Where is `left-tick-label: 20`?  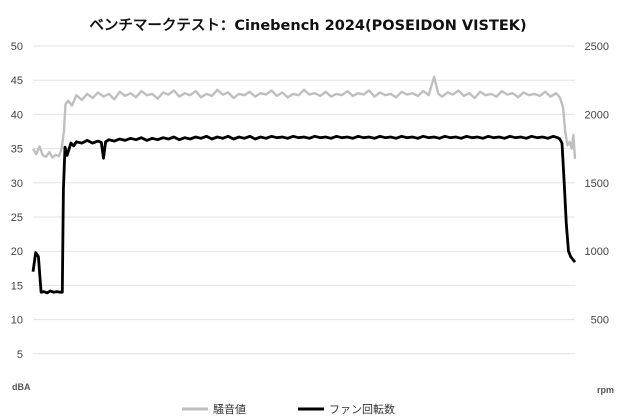 left-tick-label: 20 is located at coordinates (17, 252).